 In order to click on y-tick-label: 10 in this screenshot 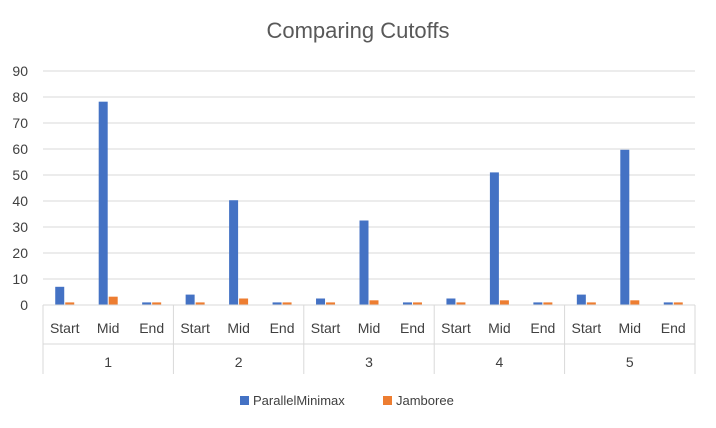, I will do `click(20, 279)`.